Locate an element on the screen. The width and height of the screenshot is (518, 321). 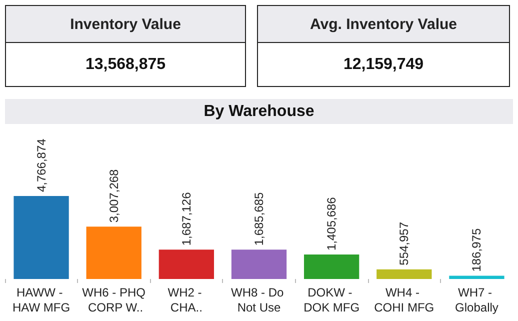
x-tick-label: WH8 - Do Not Use is located at coordinates (259, 300).